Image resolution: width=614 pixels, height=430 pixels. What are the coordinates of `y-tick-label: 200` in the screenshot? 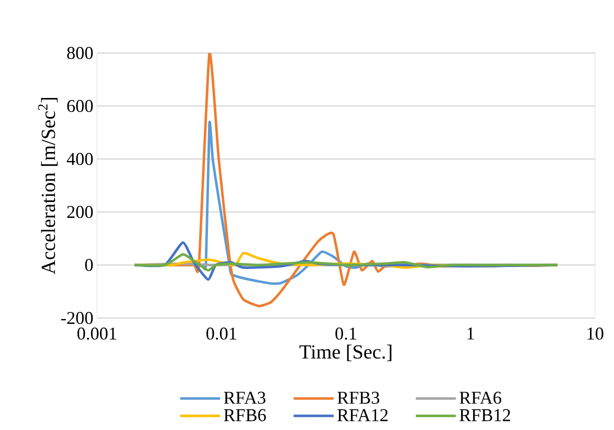 It's located at (80, 212).